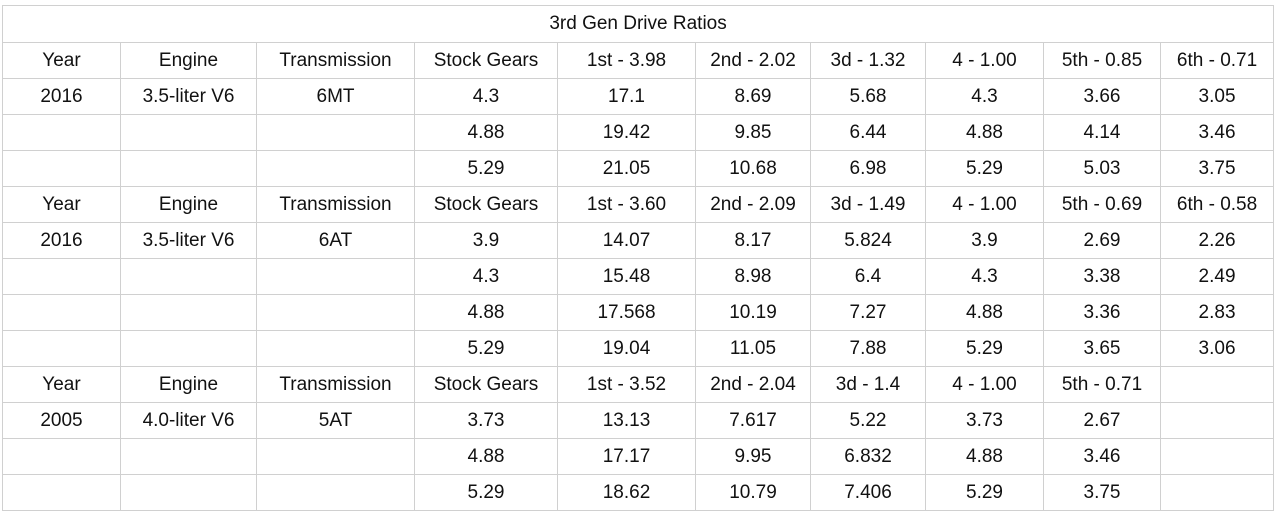  I want to click on table-cell: 8.17, so click(753, 240).